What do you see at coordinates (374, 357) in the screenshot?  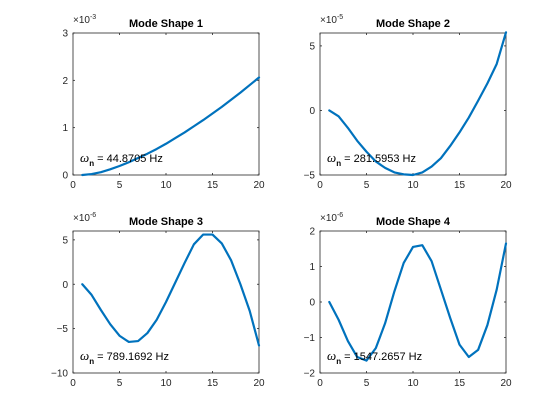 I see `natural-frequency-label: ωn = 1547.2657 Hz` at bounding box center [374, 357].